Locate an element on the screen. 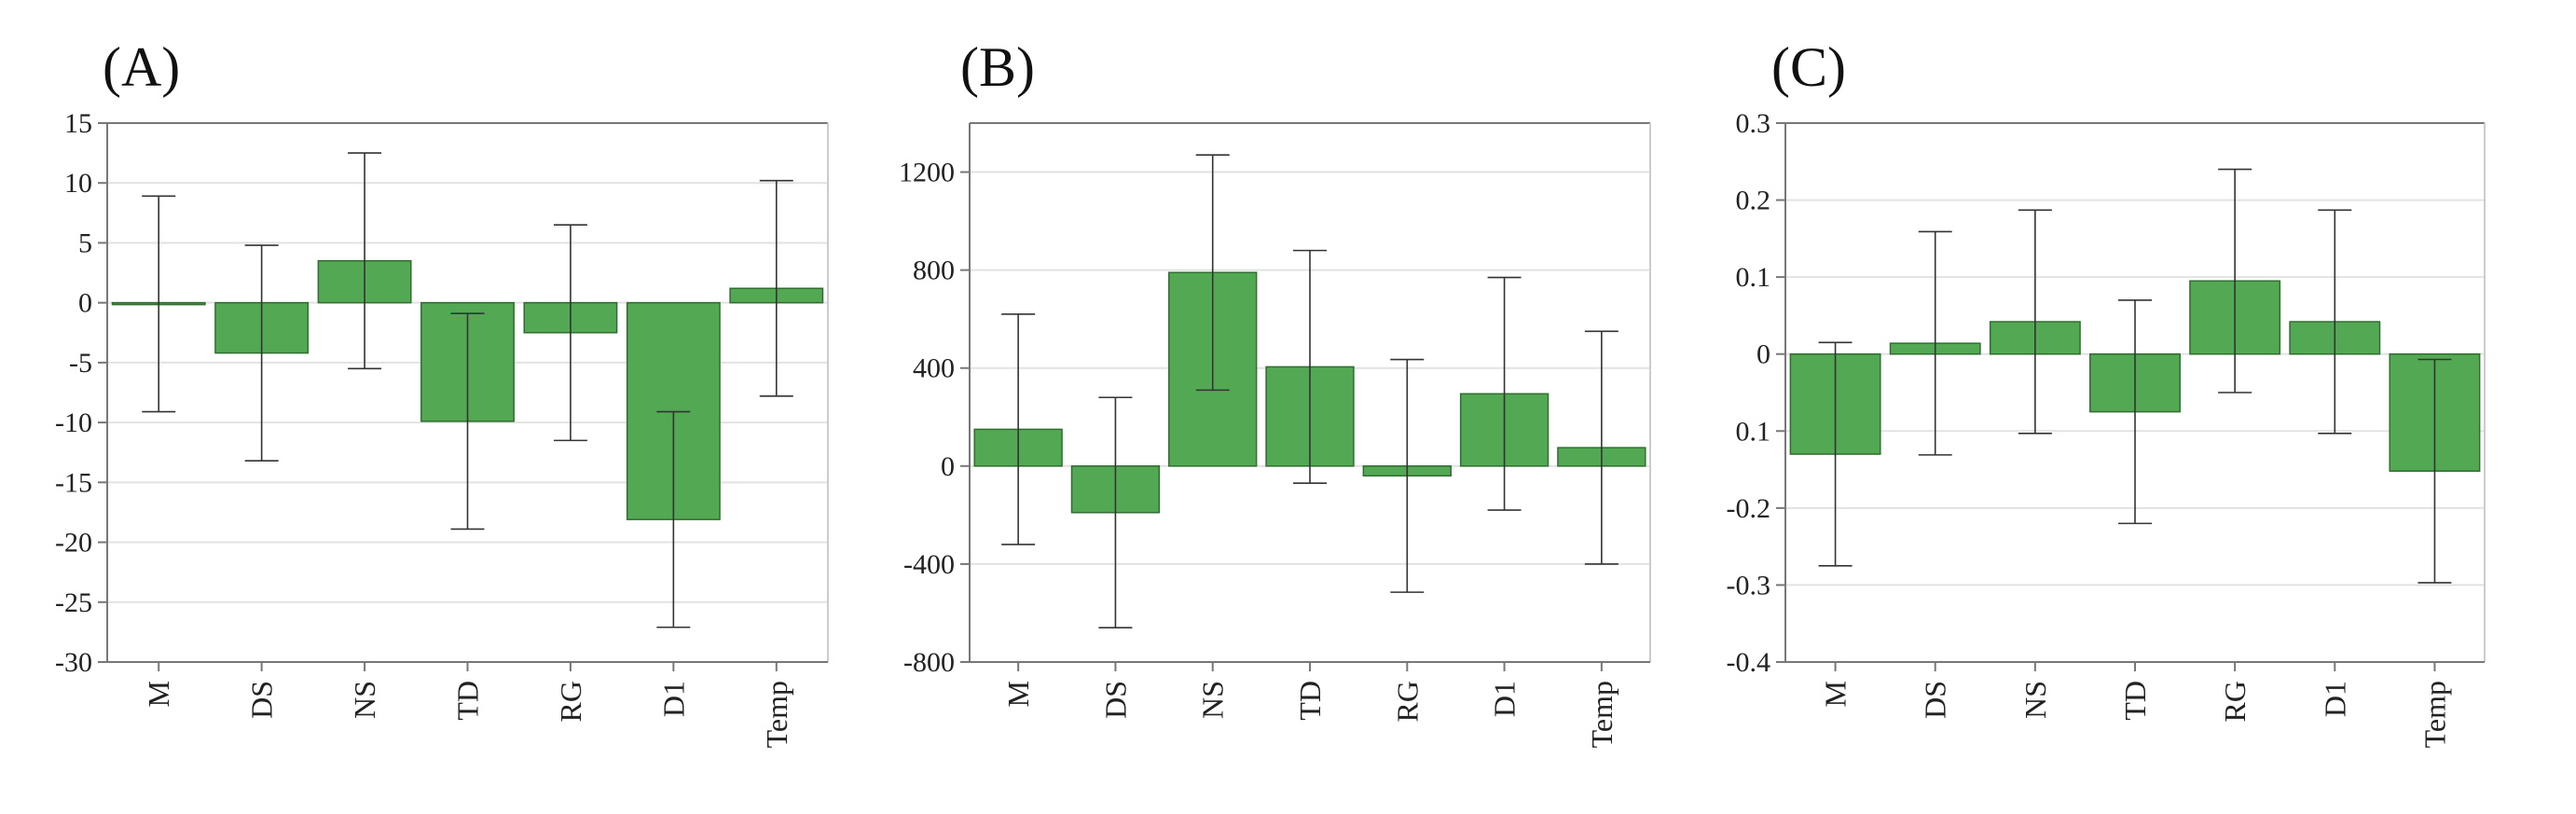 Image resolution: width=2576 pixels, height=814 pixels. y-tick-label: 1200 is located at coordinates (927, 173).